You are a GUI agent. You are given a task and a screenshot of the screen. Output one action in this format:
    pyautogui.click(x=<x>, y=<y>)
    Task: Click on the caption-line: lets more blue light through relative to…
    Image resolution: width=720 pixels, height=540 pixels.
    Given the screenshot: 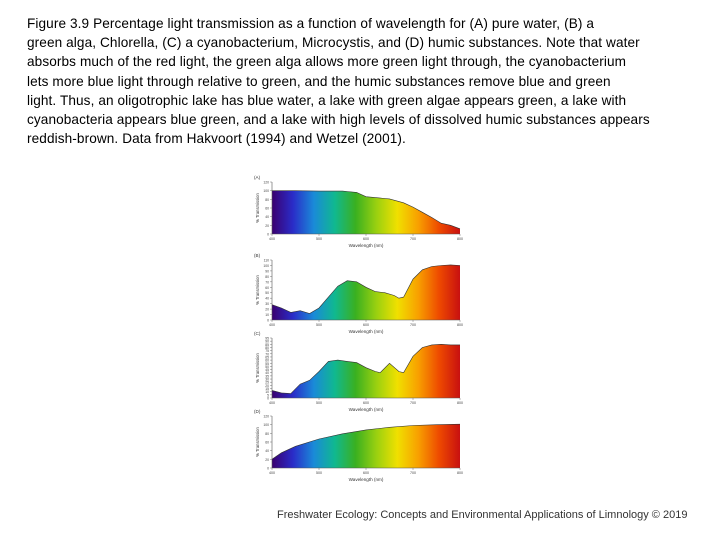 What is the action you would take?
    pyautogui.click(x=319, y=81)
    